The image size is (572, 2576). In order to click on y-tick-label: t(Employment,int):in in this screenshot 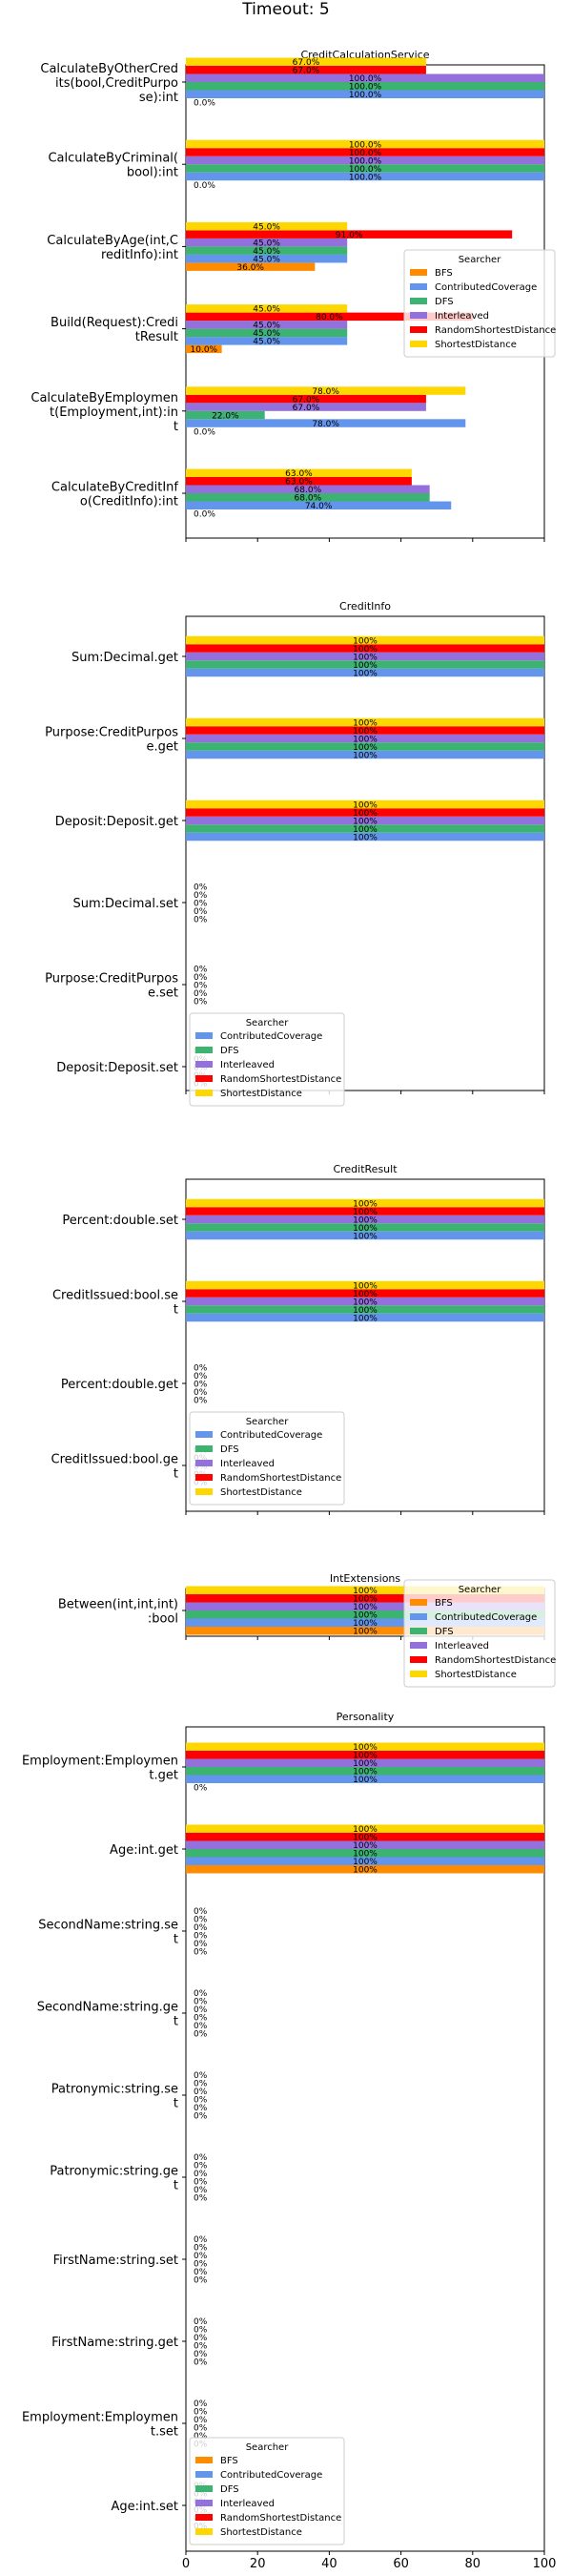, I will do `click(114, 412)`.